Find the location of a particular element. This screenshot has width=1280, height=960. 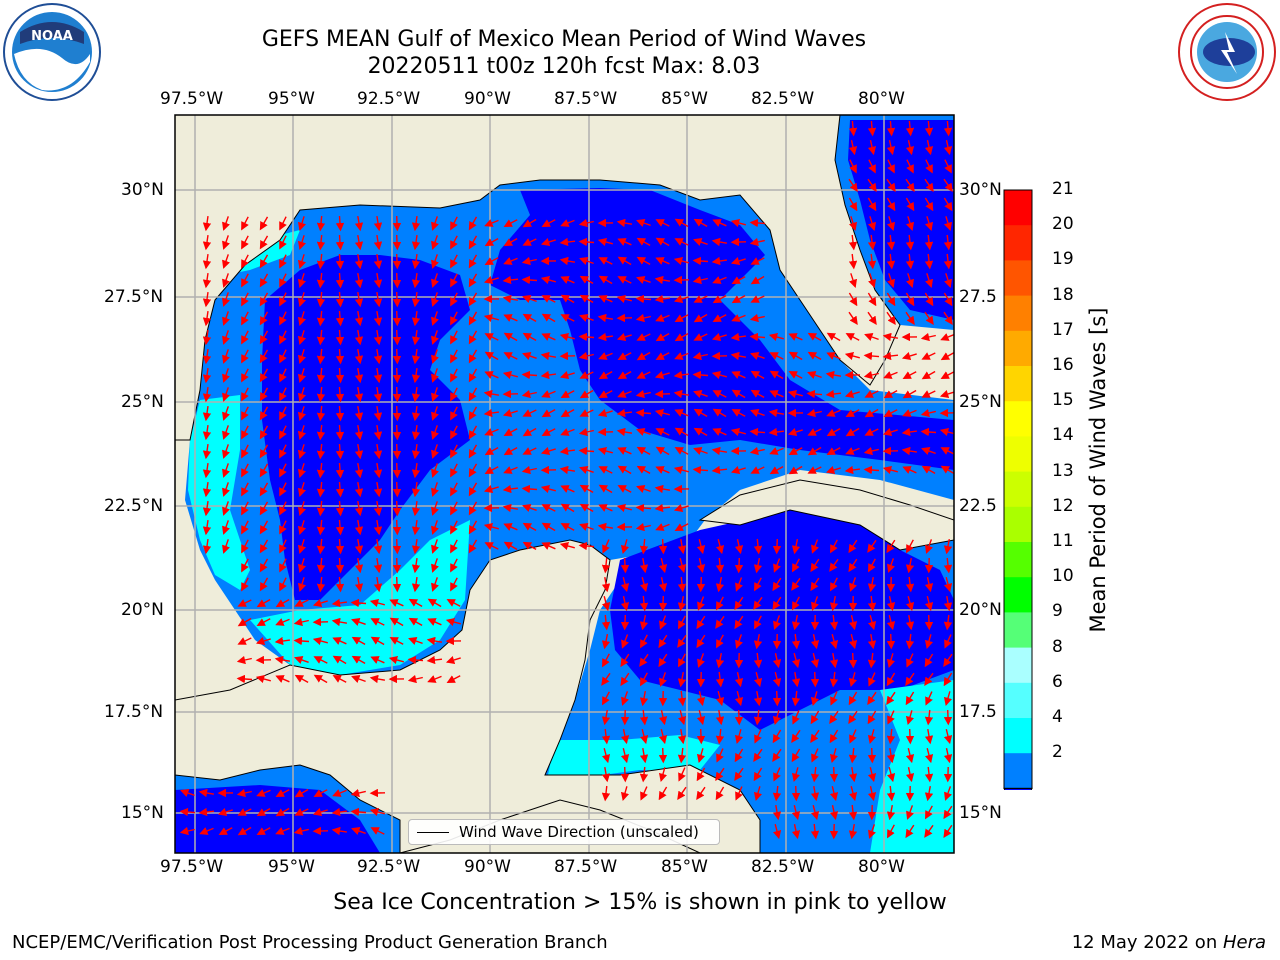

lat-label-left: 27.5°N is located at coordinates (134, 297).